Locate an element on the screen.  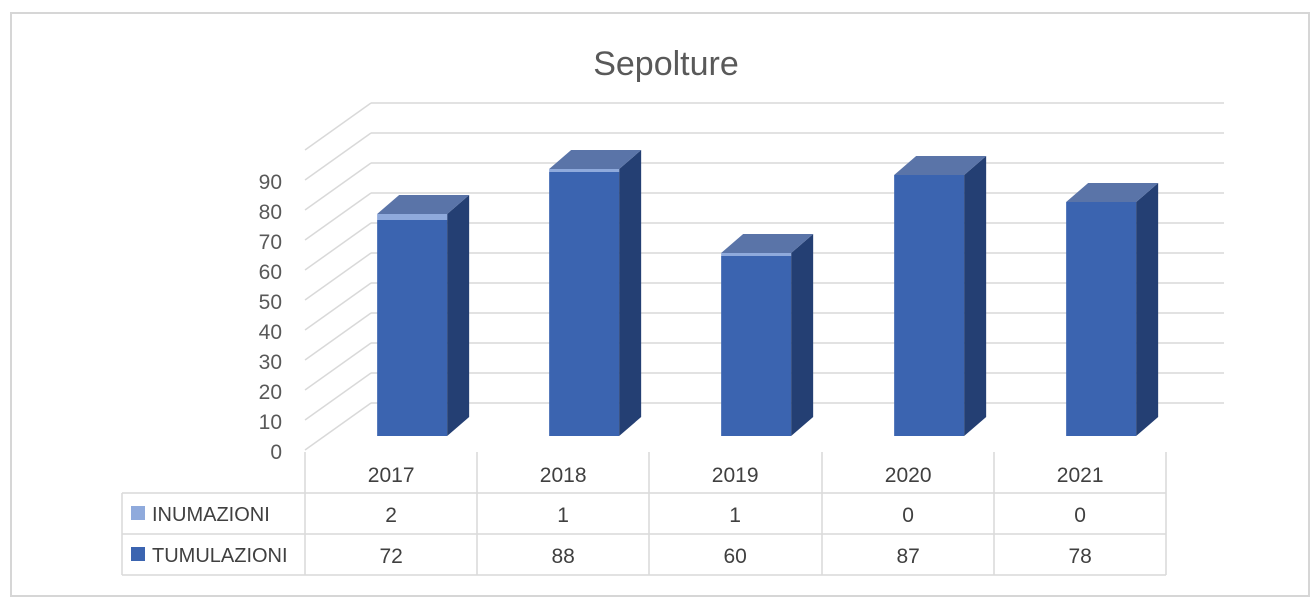
y-tick-label: 70 is located at coordinates (270, 242).